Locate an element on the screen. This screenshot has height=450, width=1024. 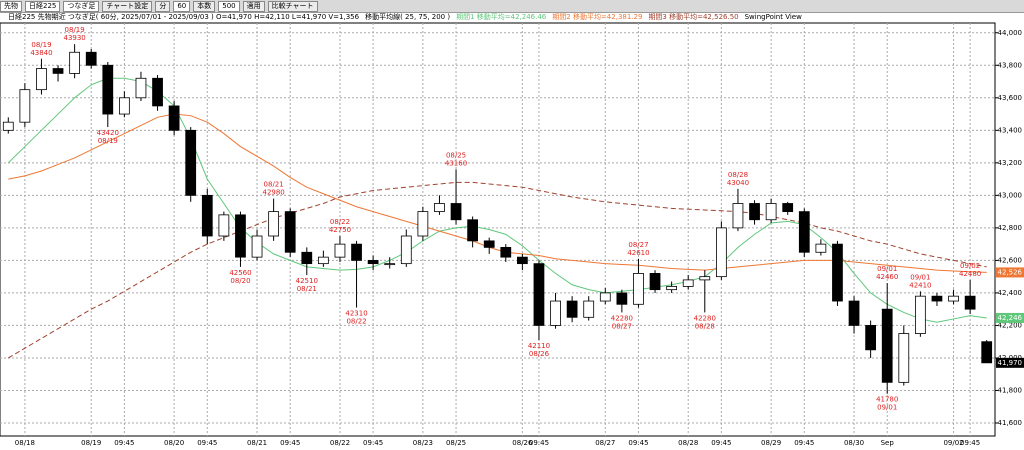
x-tick-label: 08/23 is located at coordinates (423, 443).